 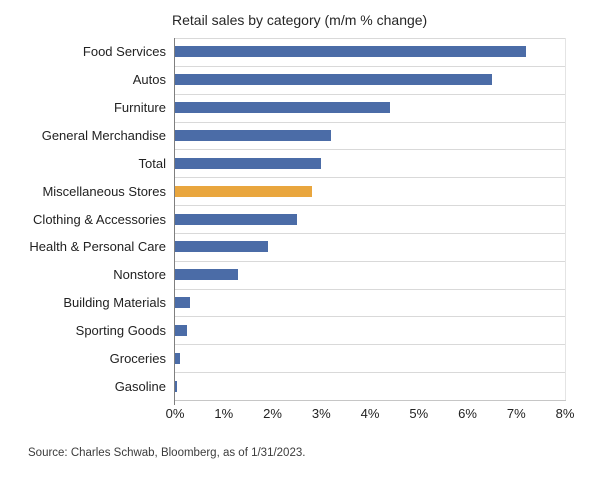 What do you see at coordinates (282, 108) in the screenshot?
I see `bar-furniture` at bounding box center [282, 108].